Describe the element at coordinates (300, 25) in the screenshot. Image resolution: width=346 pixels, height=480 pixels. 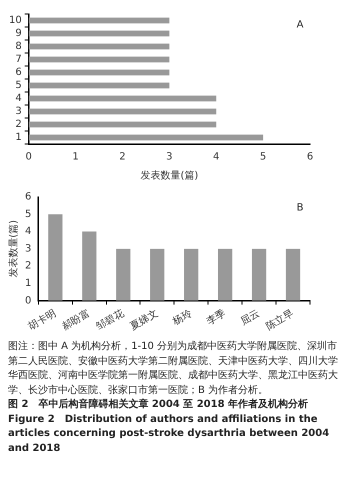
I see `annotation: A` at that location.